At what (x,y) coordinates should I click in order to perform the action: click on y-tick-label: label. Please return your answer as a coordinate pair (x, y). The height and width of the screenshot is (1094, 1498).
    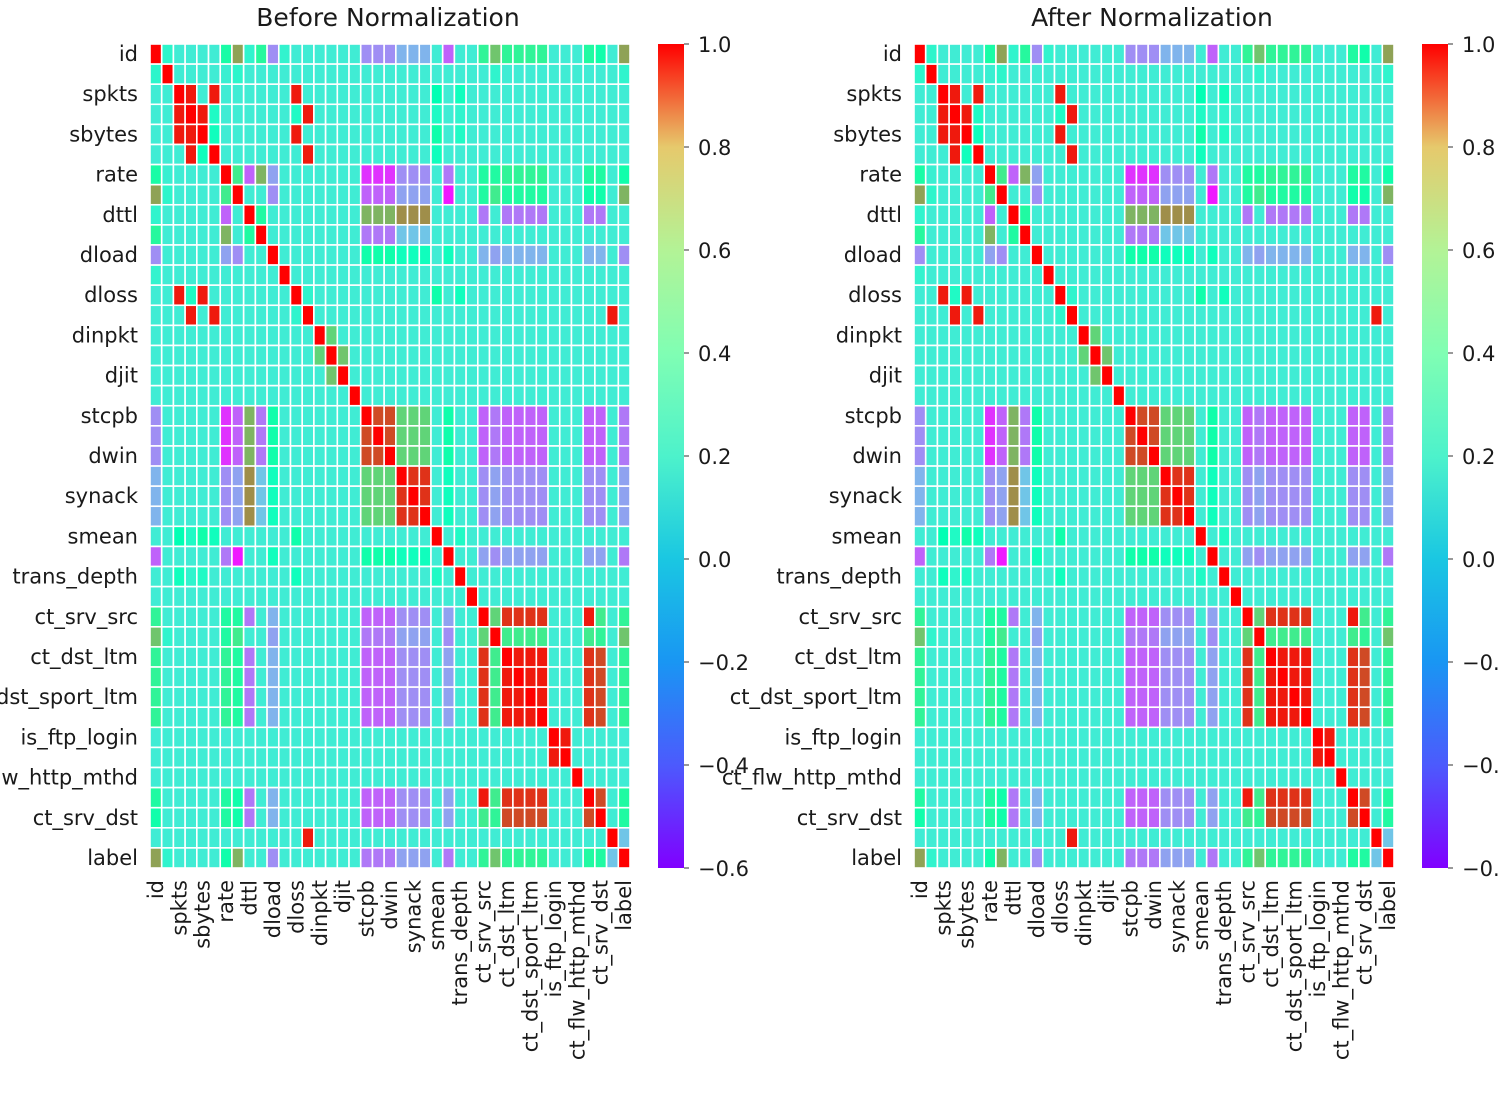
    Looking at the image, I should click on (876, 858).